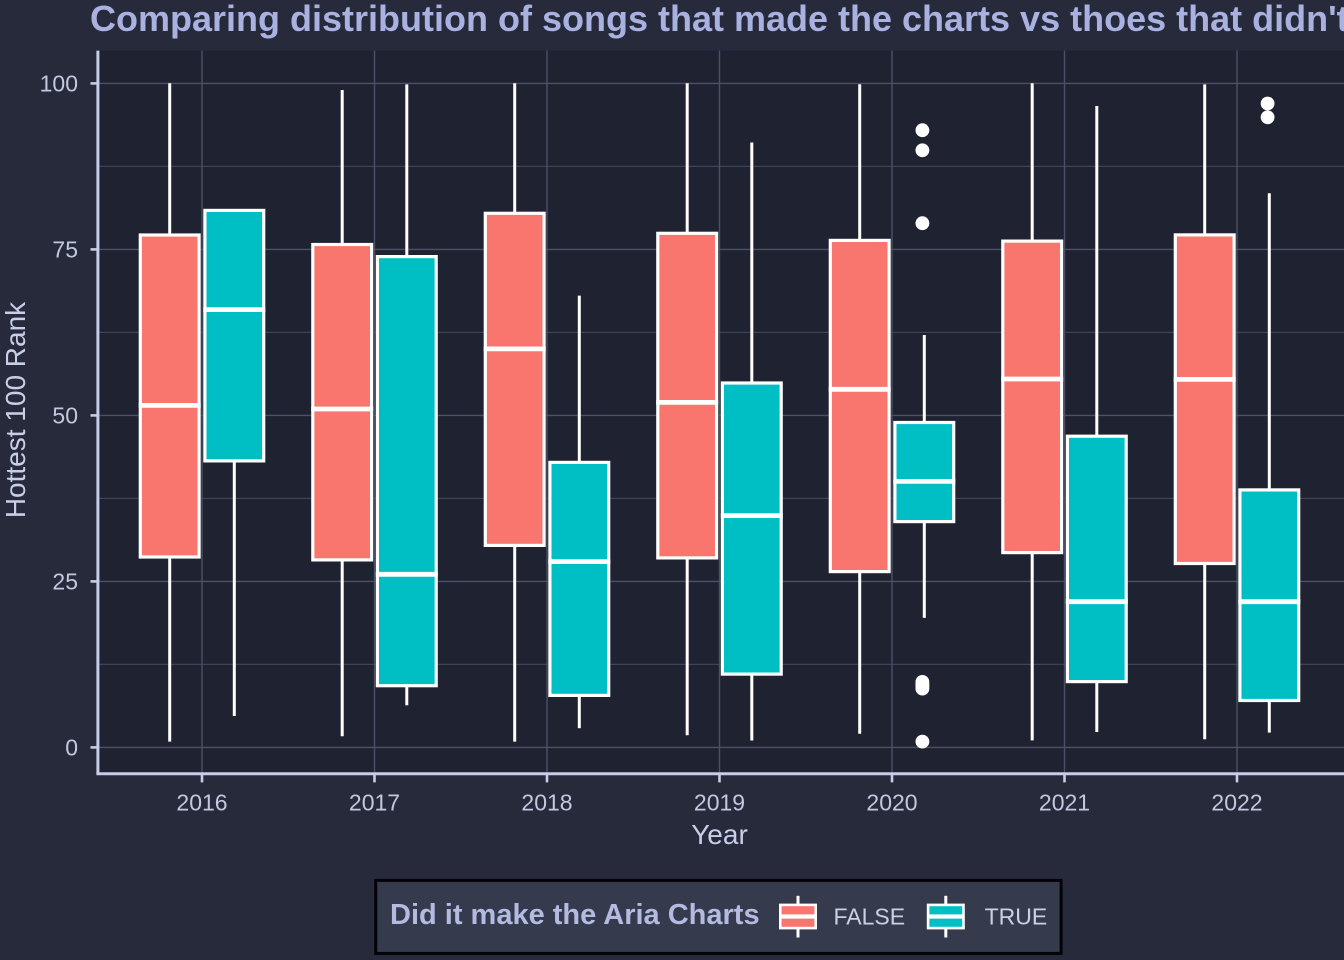 Image resolution: width=1344 pixels, height=960 pixels. I want to click on svg-text: 2020, so click(891, 803).